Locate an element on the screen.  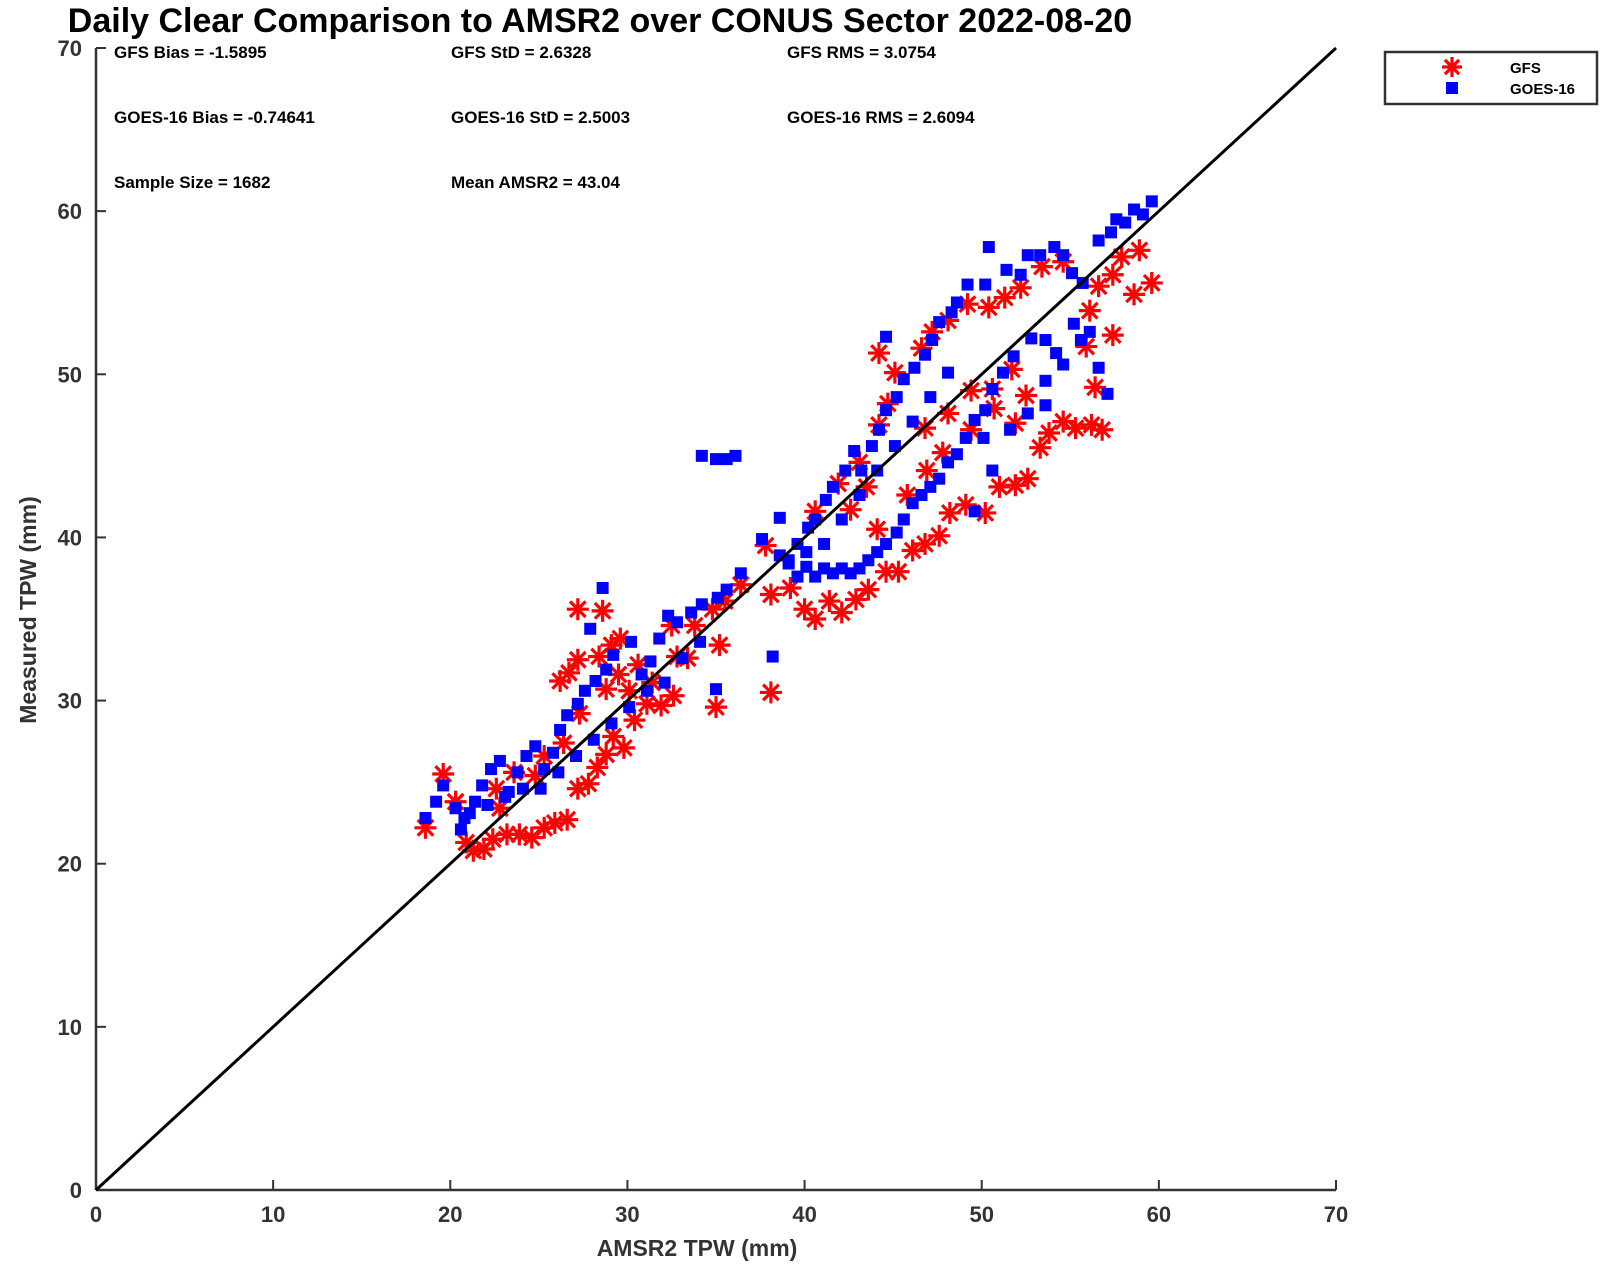
stat-annotation: GOES-16 StD = 2.5003 is located at coordinates (540, 117).